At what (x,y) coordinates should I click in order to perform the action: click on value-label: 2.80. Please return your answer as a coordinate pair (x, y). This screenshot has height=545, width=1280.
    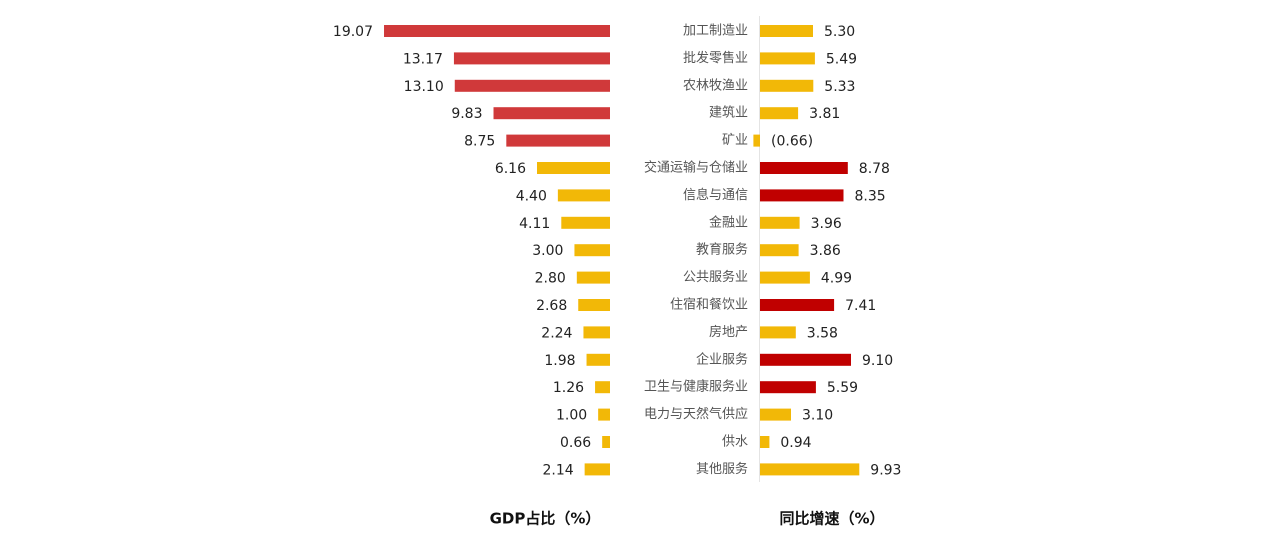
    Looking at the image, I should click on (550, 279).